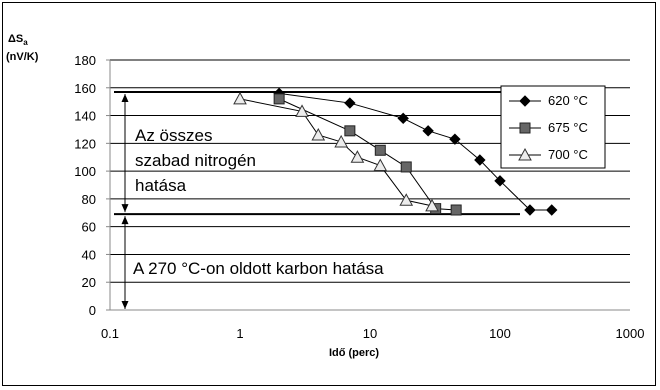  Describe the element at coordinates (125, 97) in the screenshot. I see `arrow-nitrogen-range-head-top` at that location.